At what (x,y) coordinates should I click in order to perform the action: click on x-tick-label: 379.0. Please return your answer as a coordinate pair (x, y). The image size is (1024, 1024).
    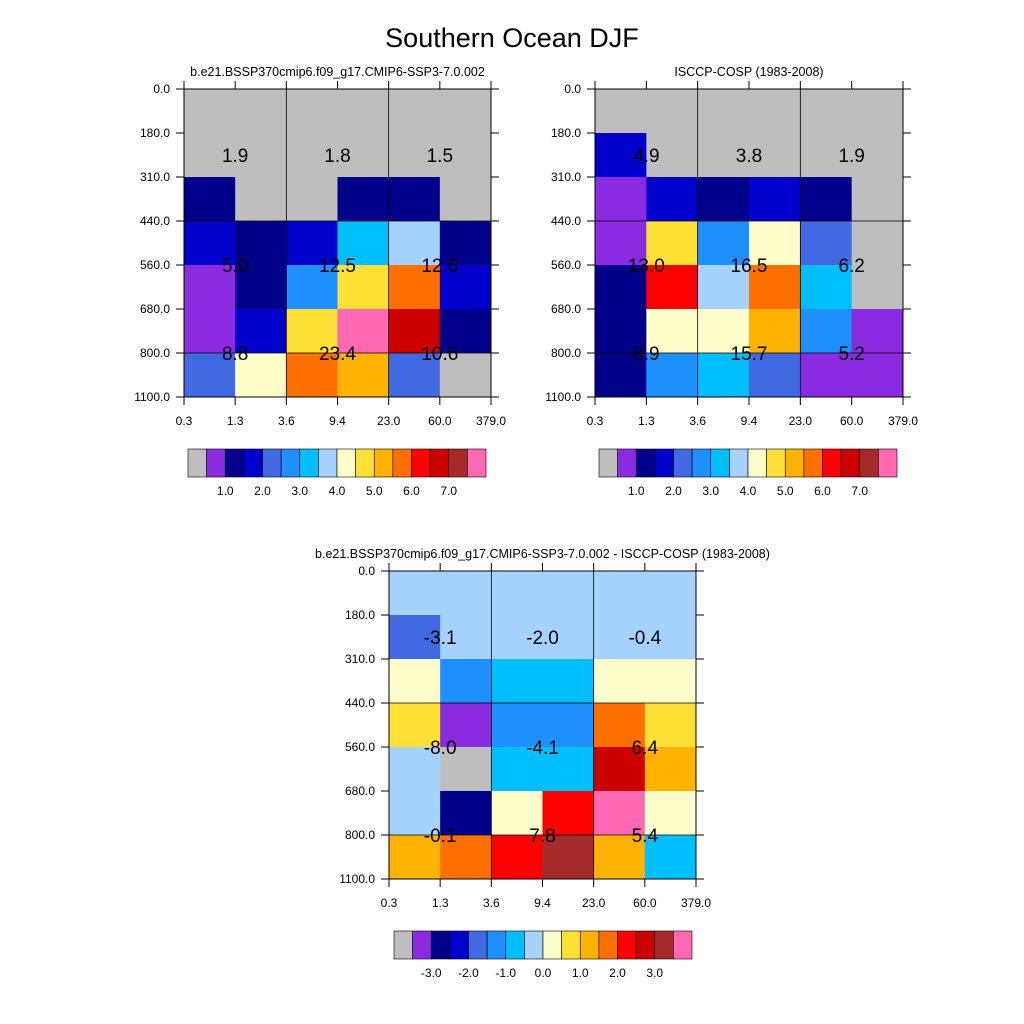
    Looking at the image, I should click on (491, 421).